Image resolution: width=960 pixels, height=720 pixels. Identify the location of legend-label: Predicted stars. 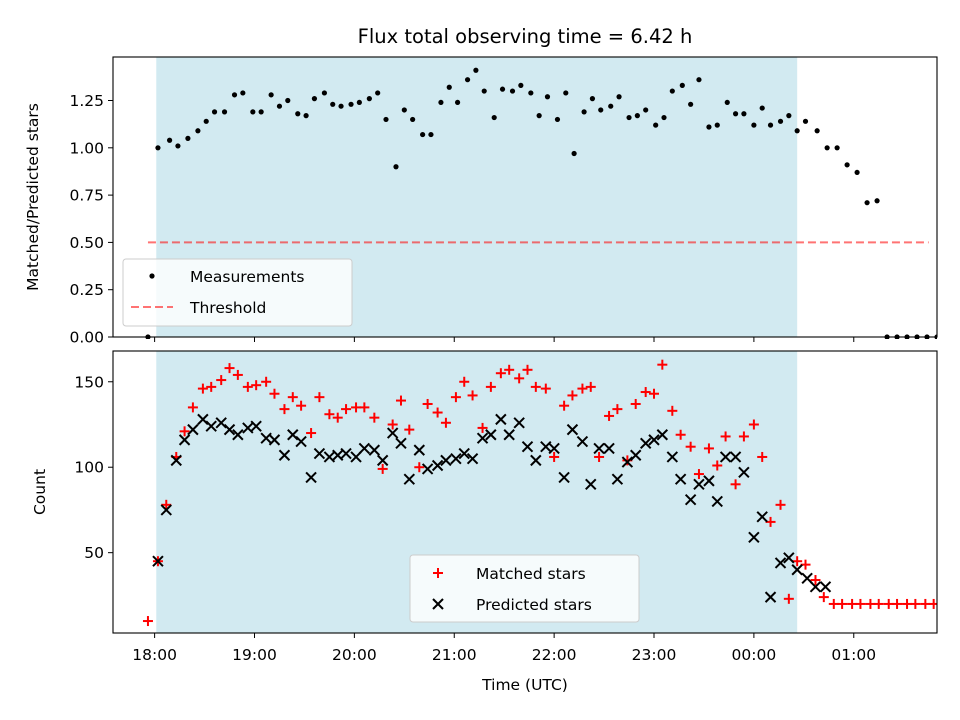
(534, 605).